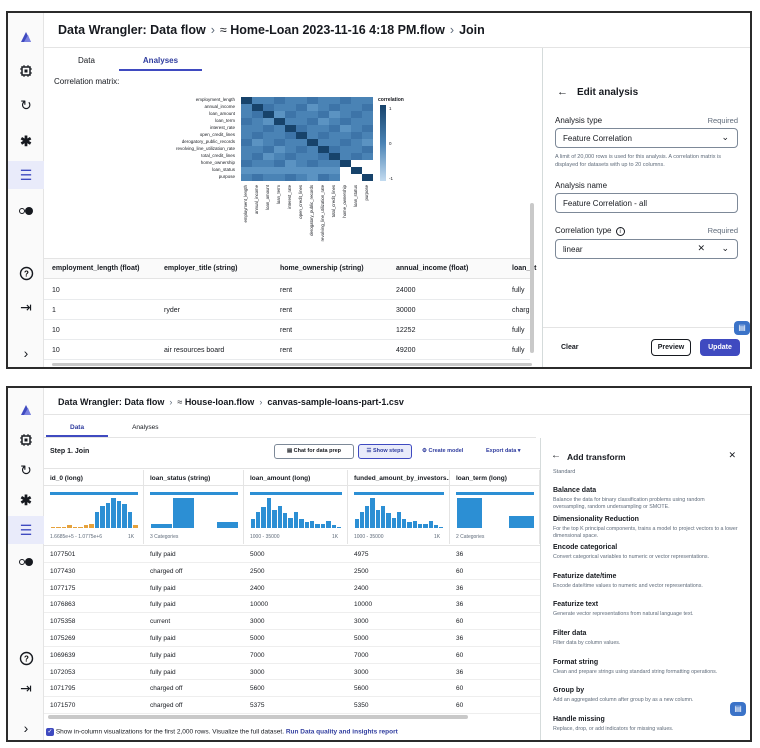 Image resolution: width=760 pixels, height=748 pixels. I want to click on histogram-count: 1K, so click(131, 537).